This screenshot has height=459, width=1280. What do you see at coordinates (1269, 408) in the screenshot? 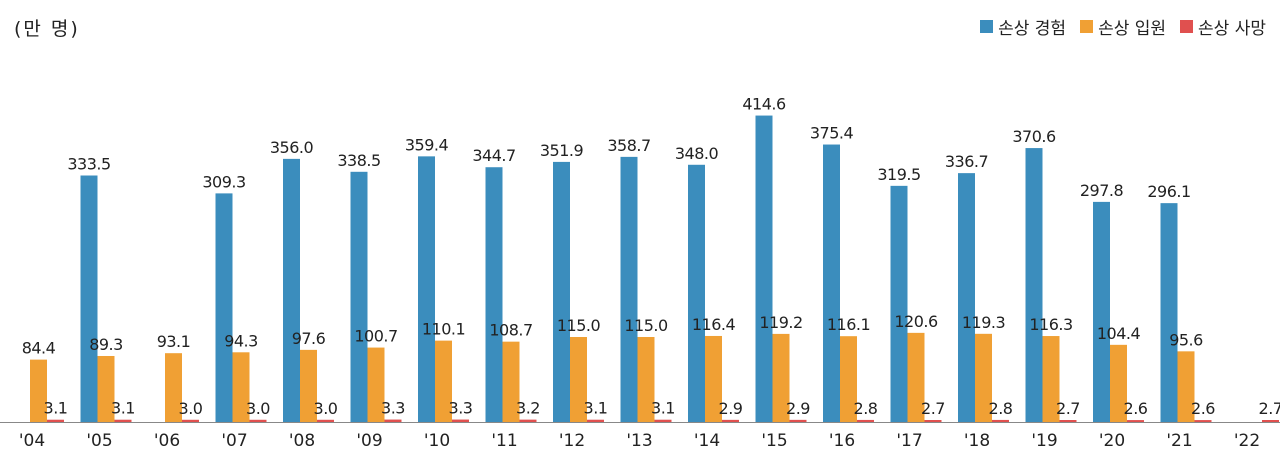
I see `data-label-death-18: 2.7` at bounding box center [1269, 408].